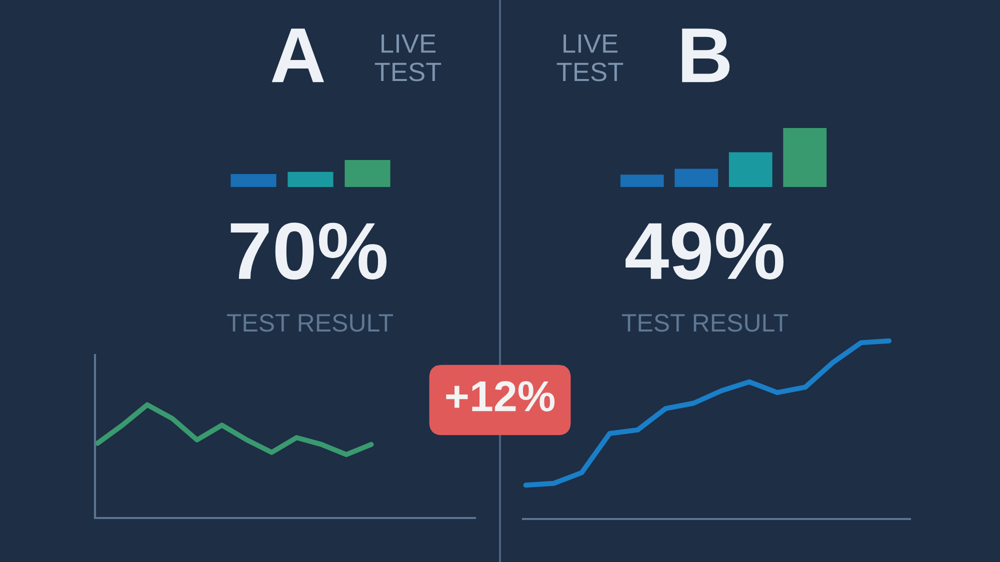 The width and height of the screenshot is (1000, 562). What do you see at coordinates (500, 396) in the screenshot?
I see `annotation: +12%` at bounding box center [500, 396].